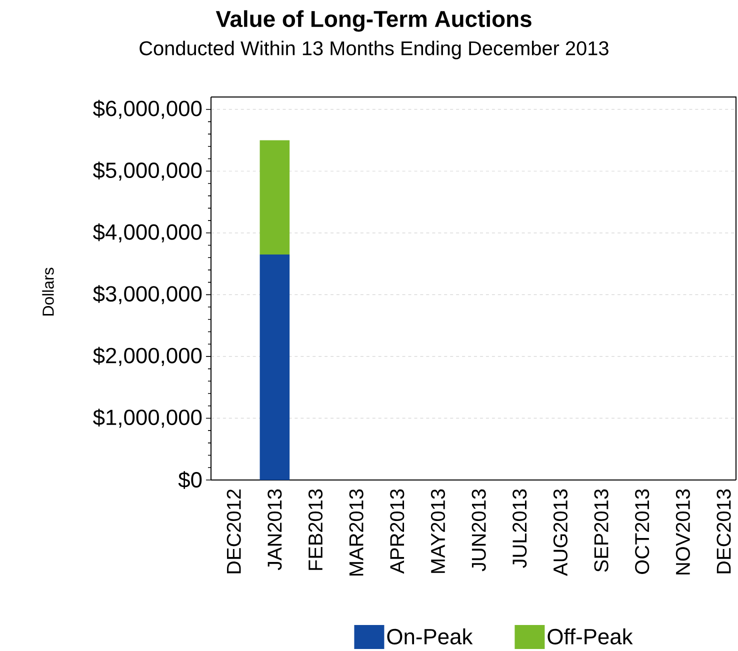 This screenshot has height=651, width=738. What do you see at coordinates (147, 294) in the screenshot?
I see `y-tick-label: $3,000,000` at bounding box center [147, 294].